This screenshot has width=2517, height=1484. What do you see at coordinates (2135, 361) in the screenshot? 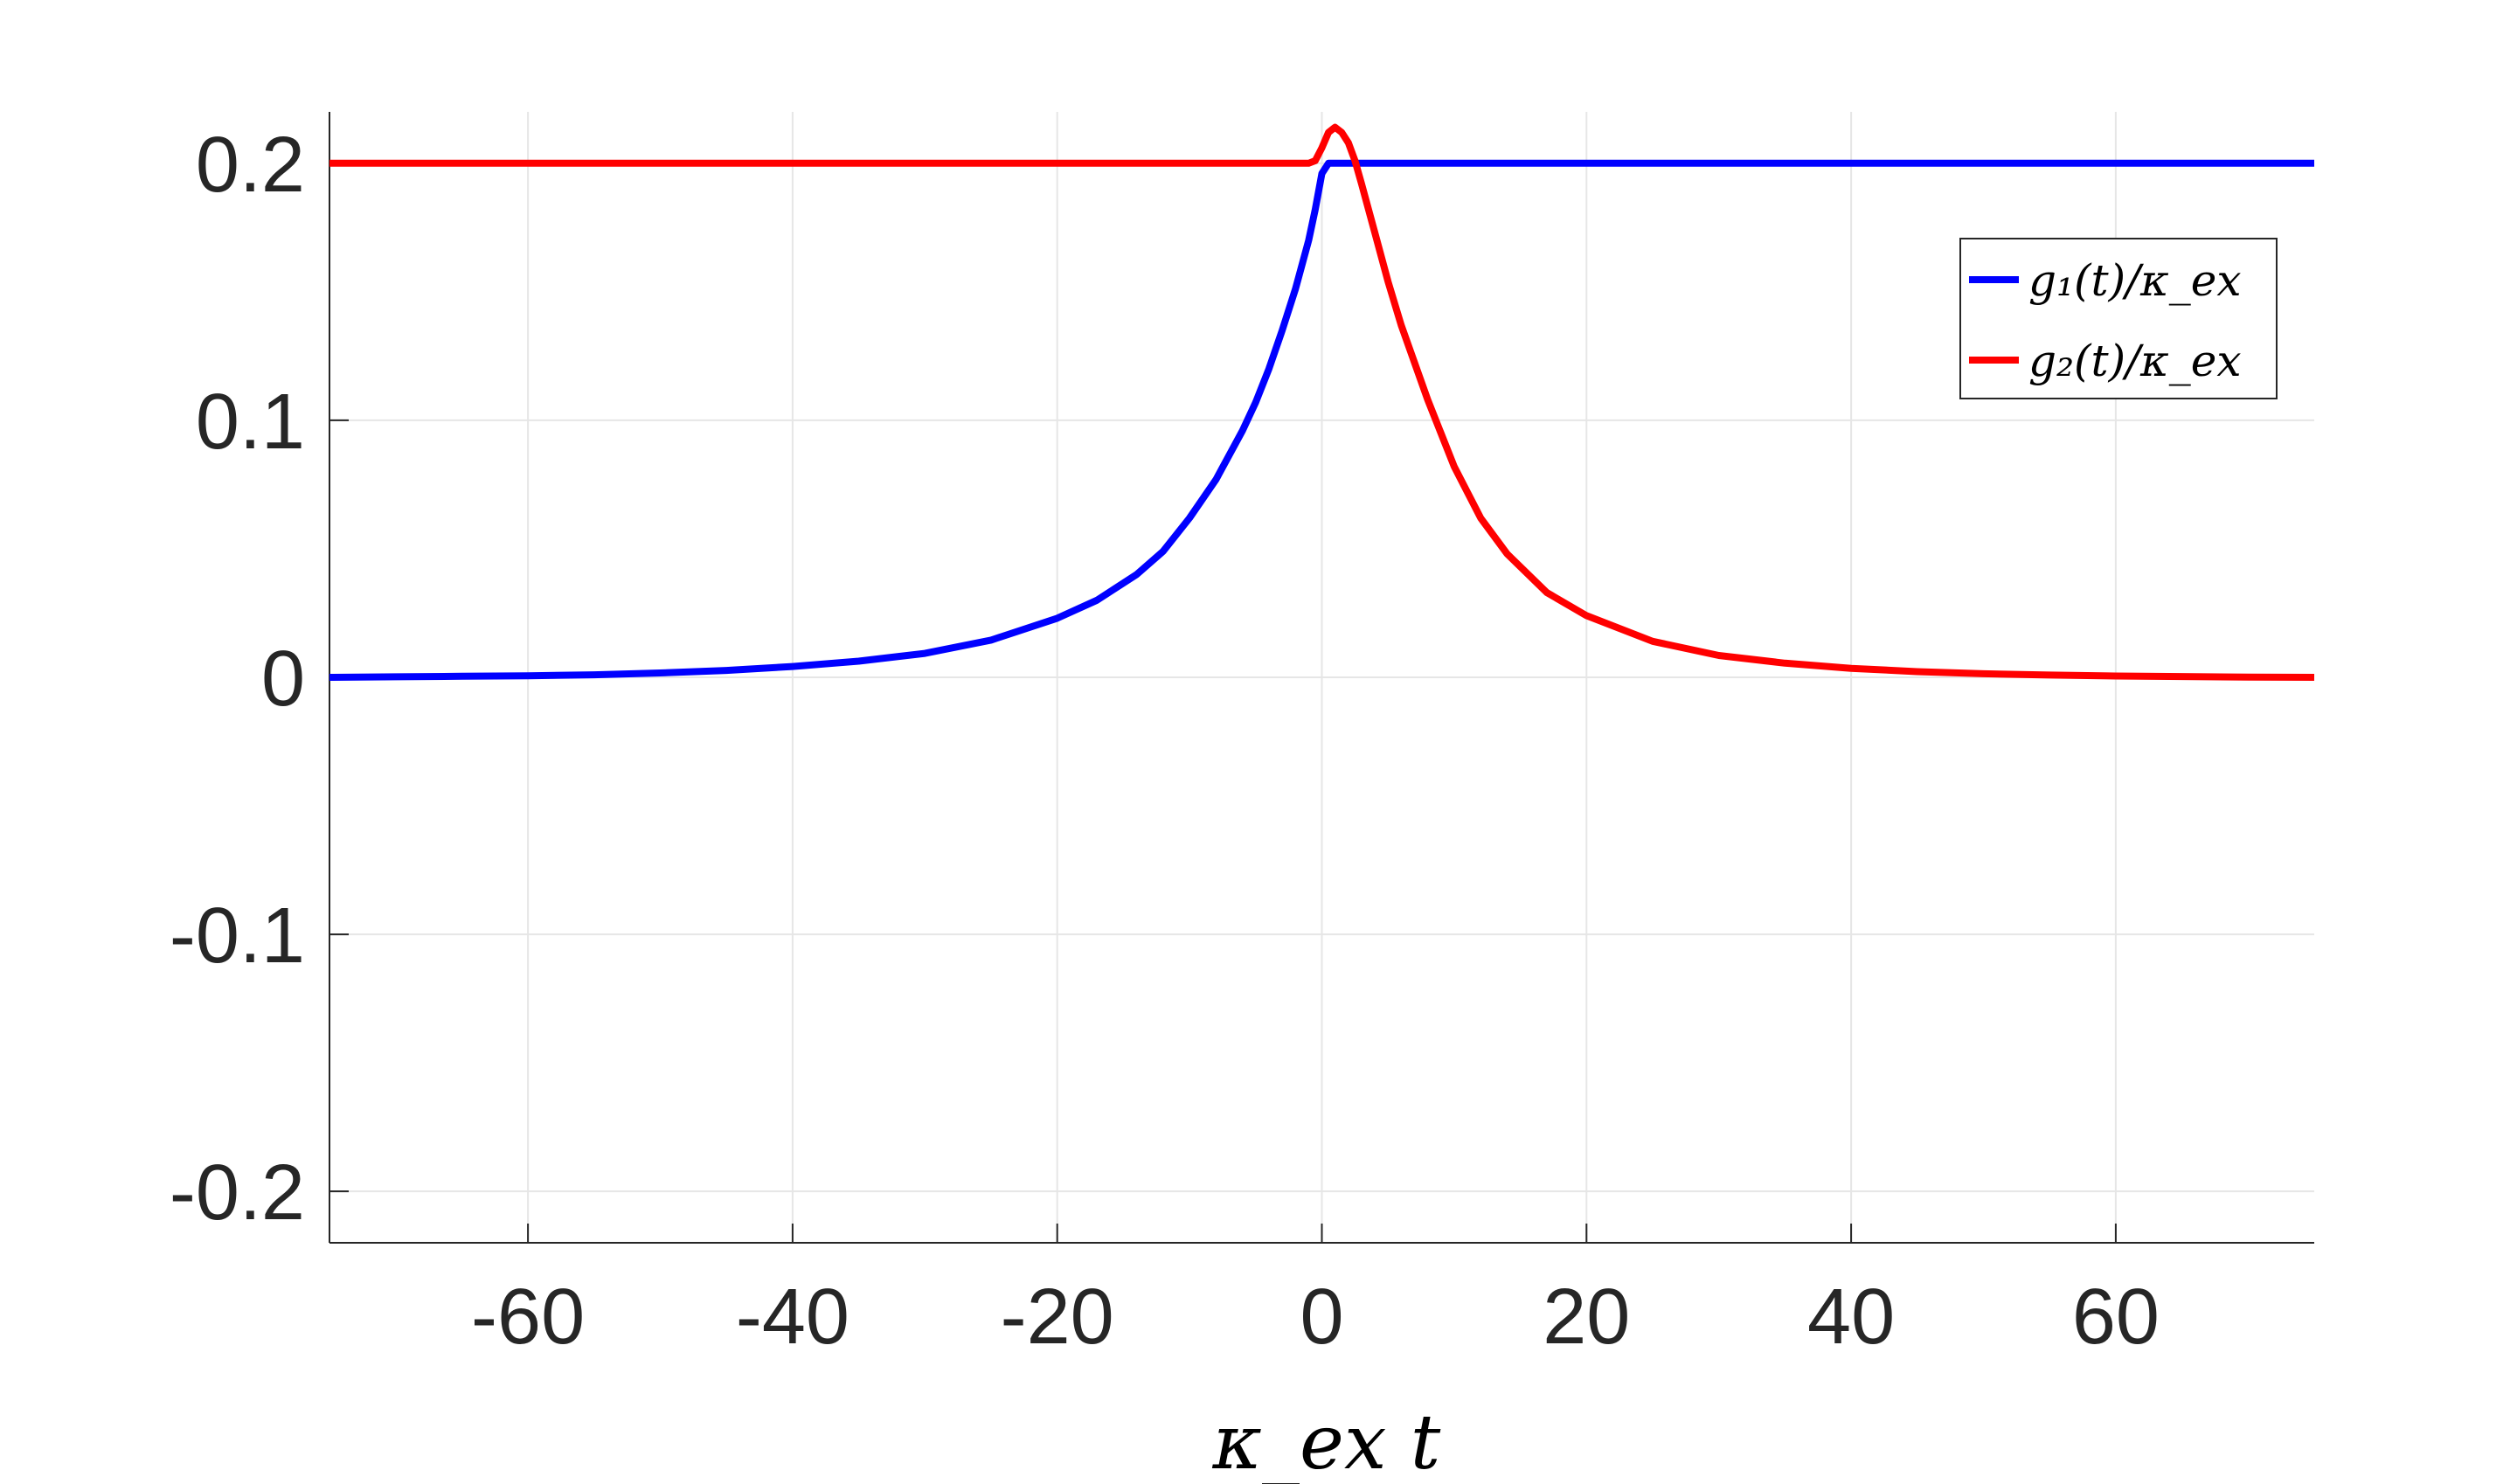
I see `legend-label-g2: g₂(t)/κ_ex` at bounding box center [2135, 361].